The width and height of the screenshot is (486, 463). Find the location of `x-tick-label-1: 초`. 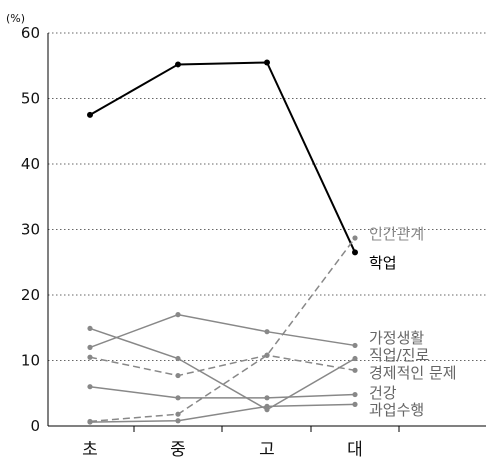

x-tick-label-1: 초 is located at coordinates (90, 450).